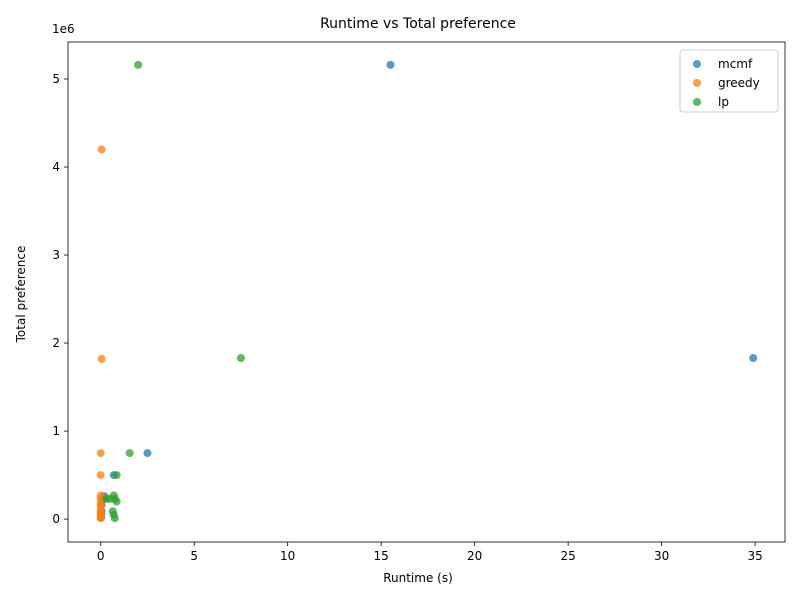 This screenshot has width=800, height=600. What do you see at coordinates (418, 578) in the screenshot?
I see `x-axis-label: Runtime (s)` at bounding box center [418, 578].